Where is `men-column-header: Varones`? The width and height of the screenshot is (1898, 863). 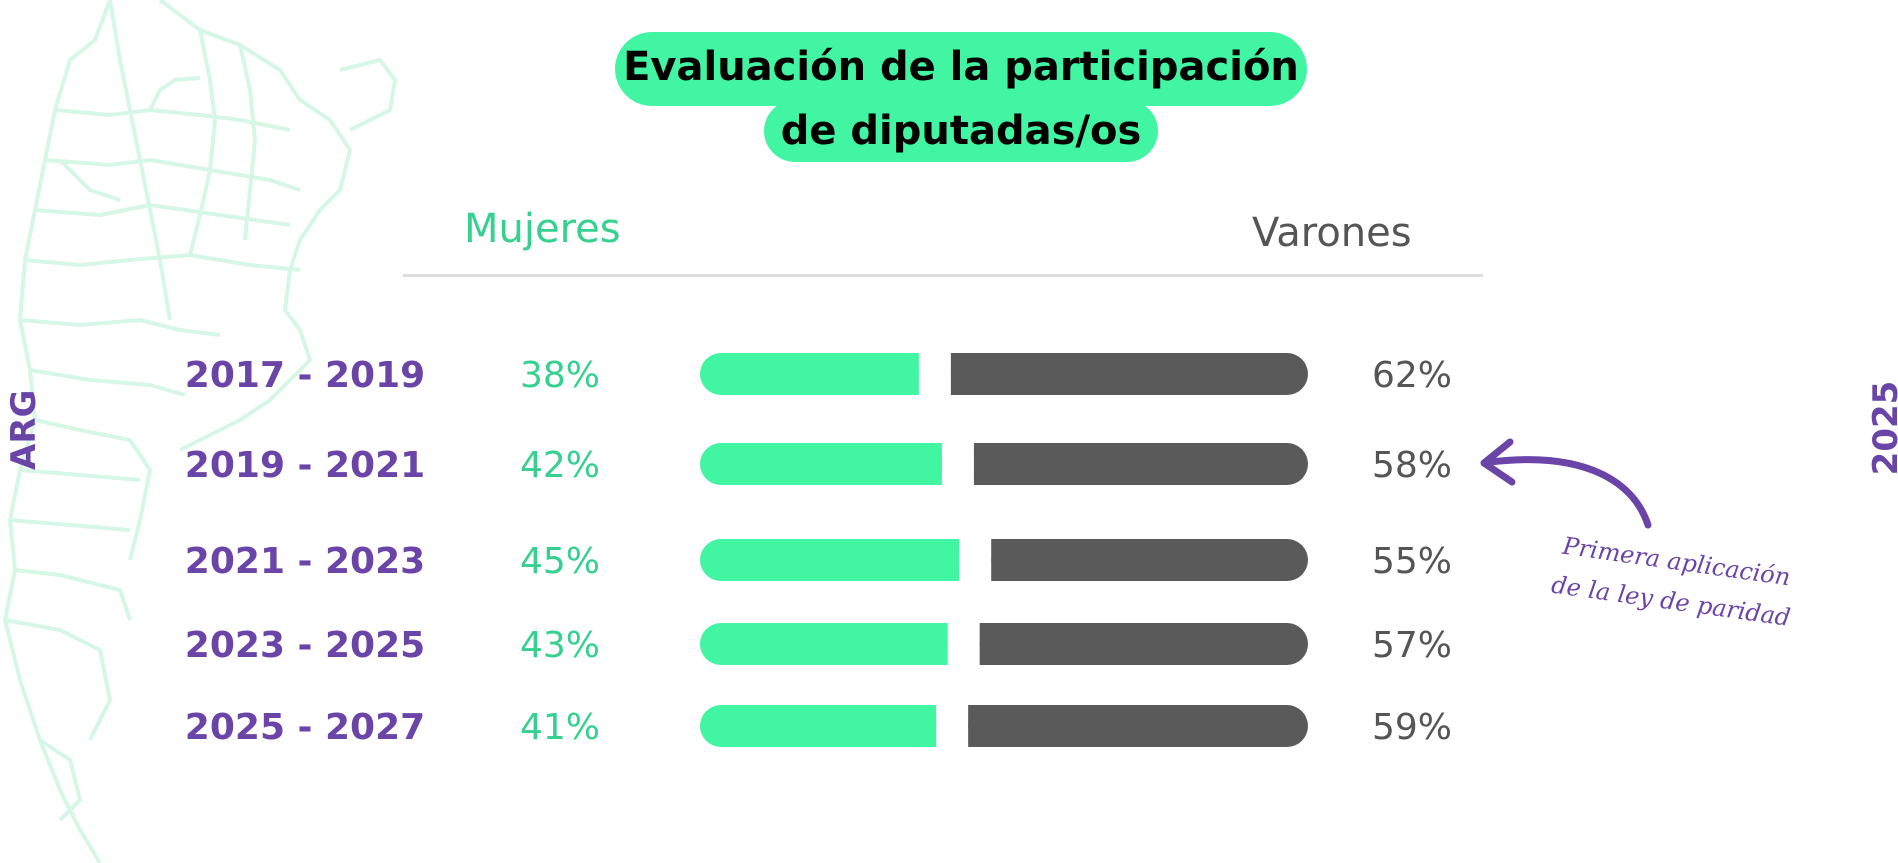 men-column-header: Varones is located at coordinates (1332, 233).